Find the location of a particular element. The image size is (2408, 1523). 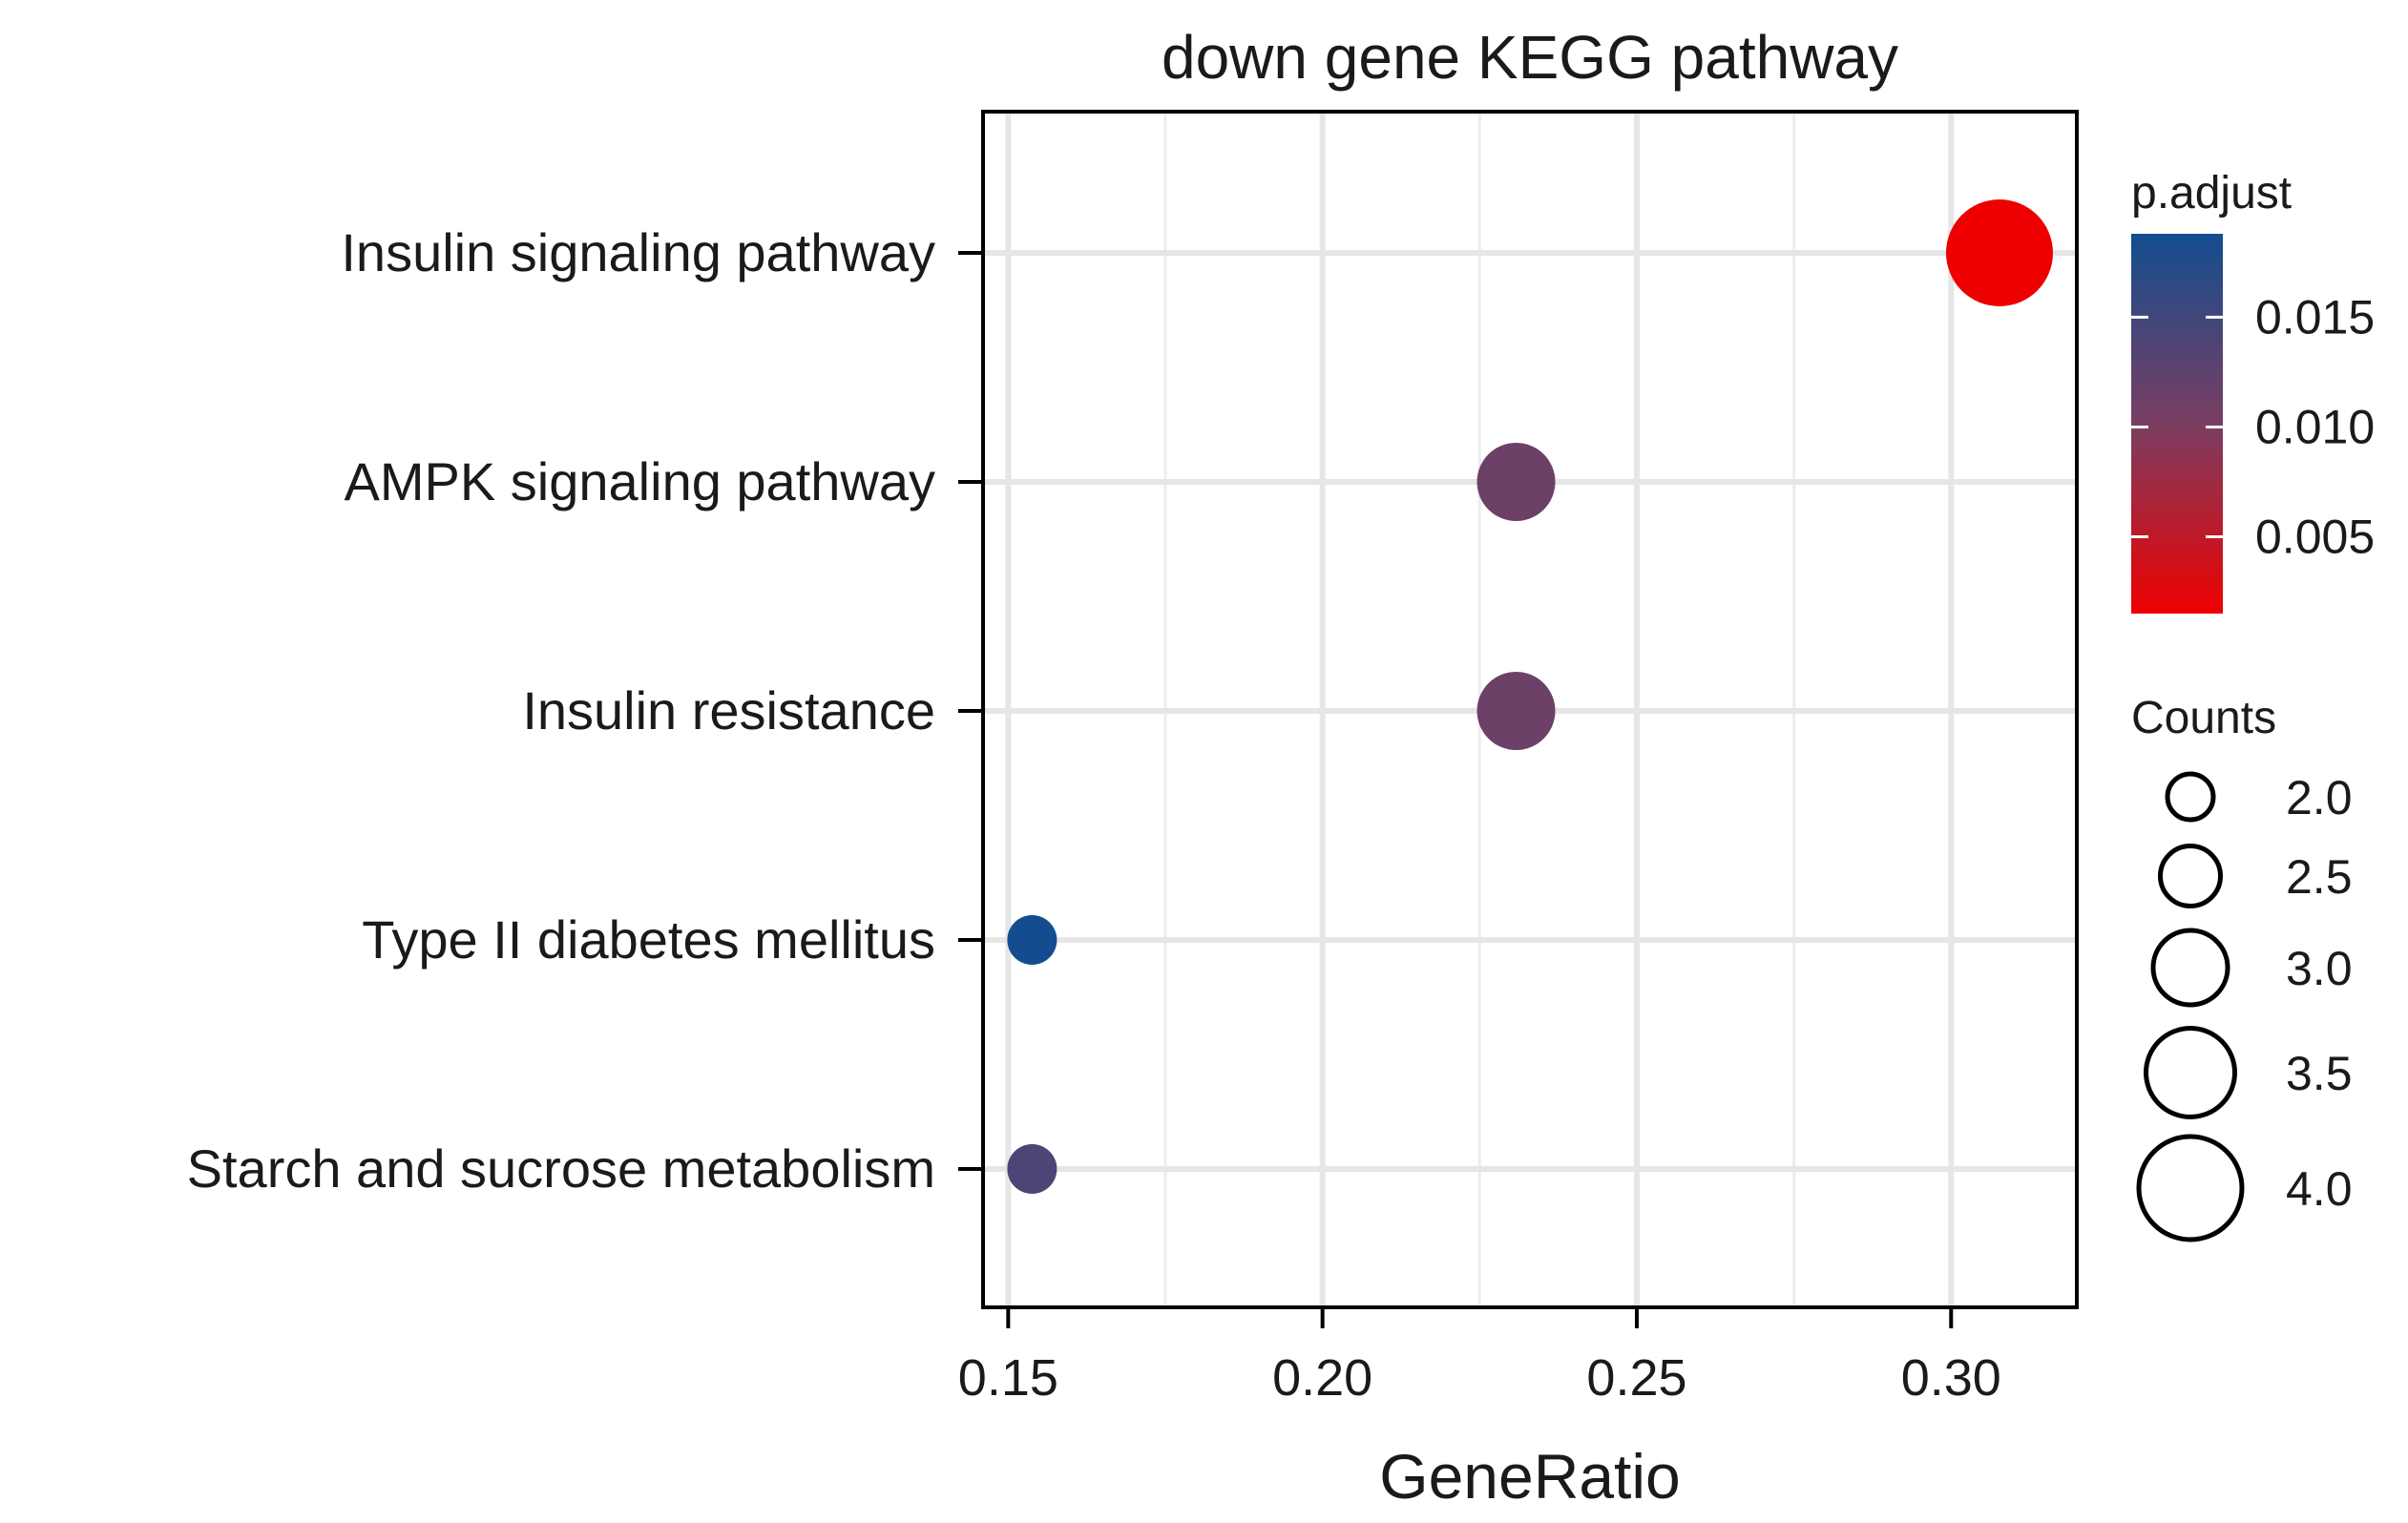

y-tick-label: Insulin resistance is located at coordinates (728, 711).